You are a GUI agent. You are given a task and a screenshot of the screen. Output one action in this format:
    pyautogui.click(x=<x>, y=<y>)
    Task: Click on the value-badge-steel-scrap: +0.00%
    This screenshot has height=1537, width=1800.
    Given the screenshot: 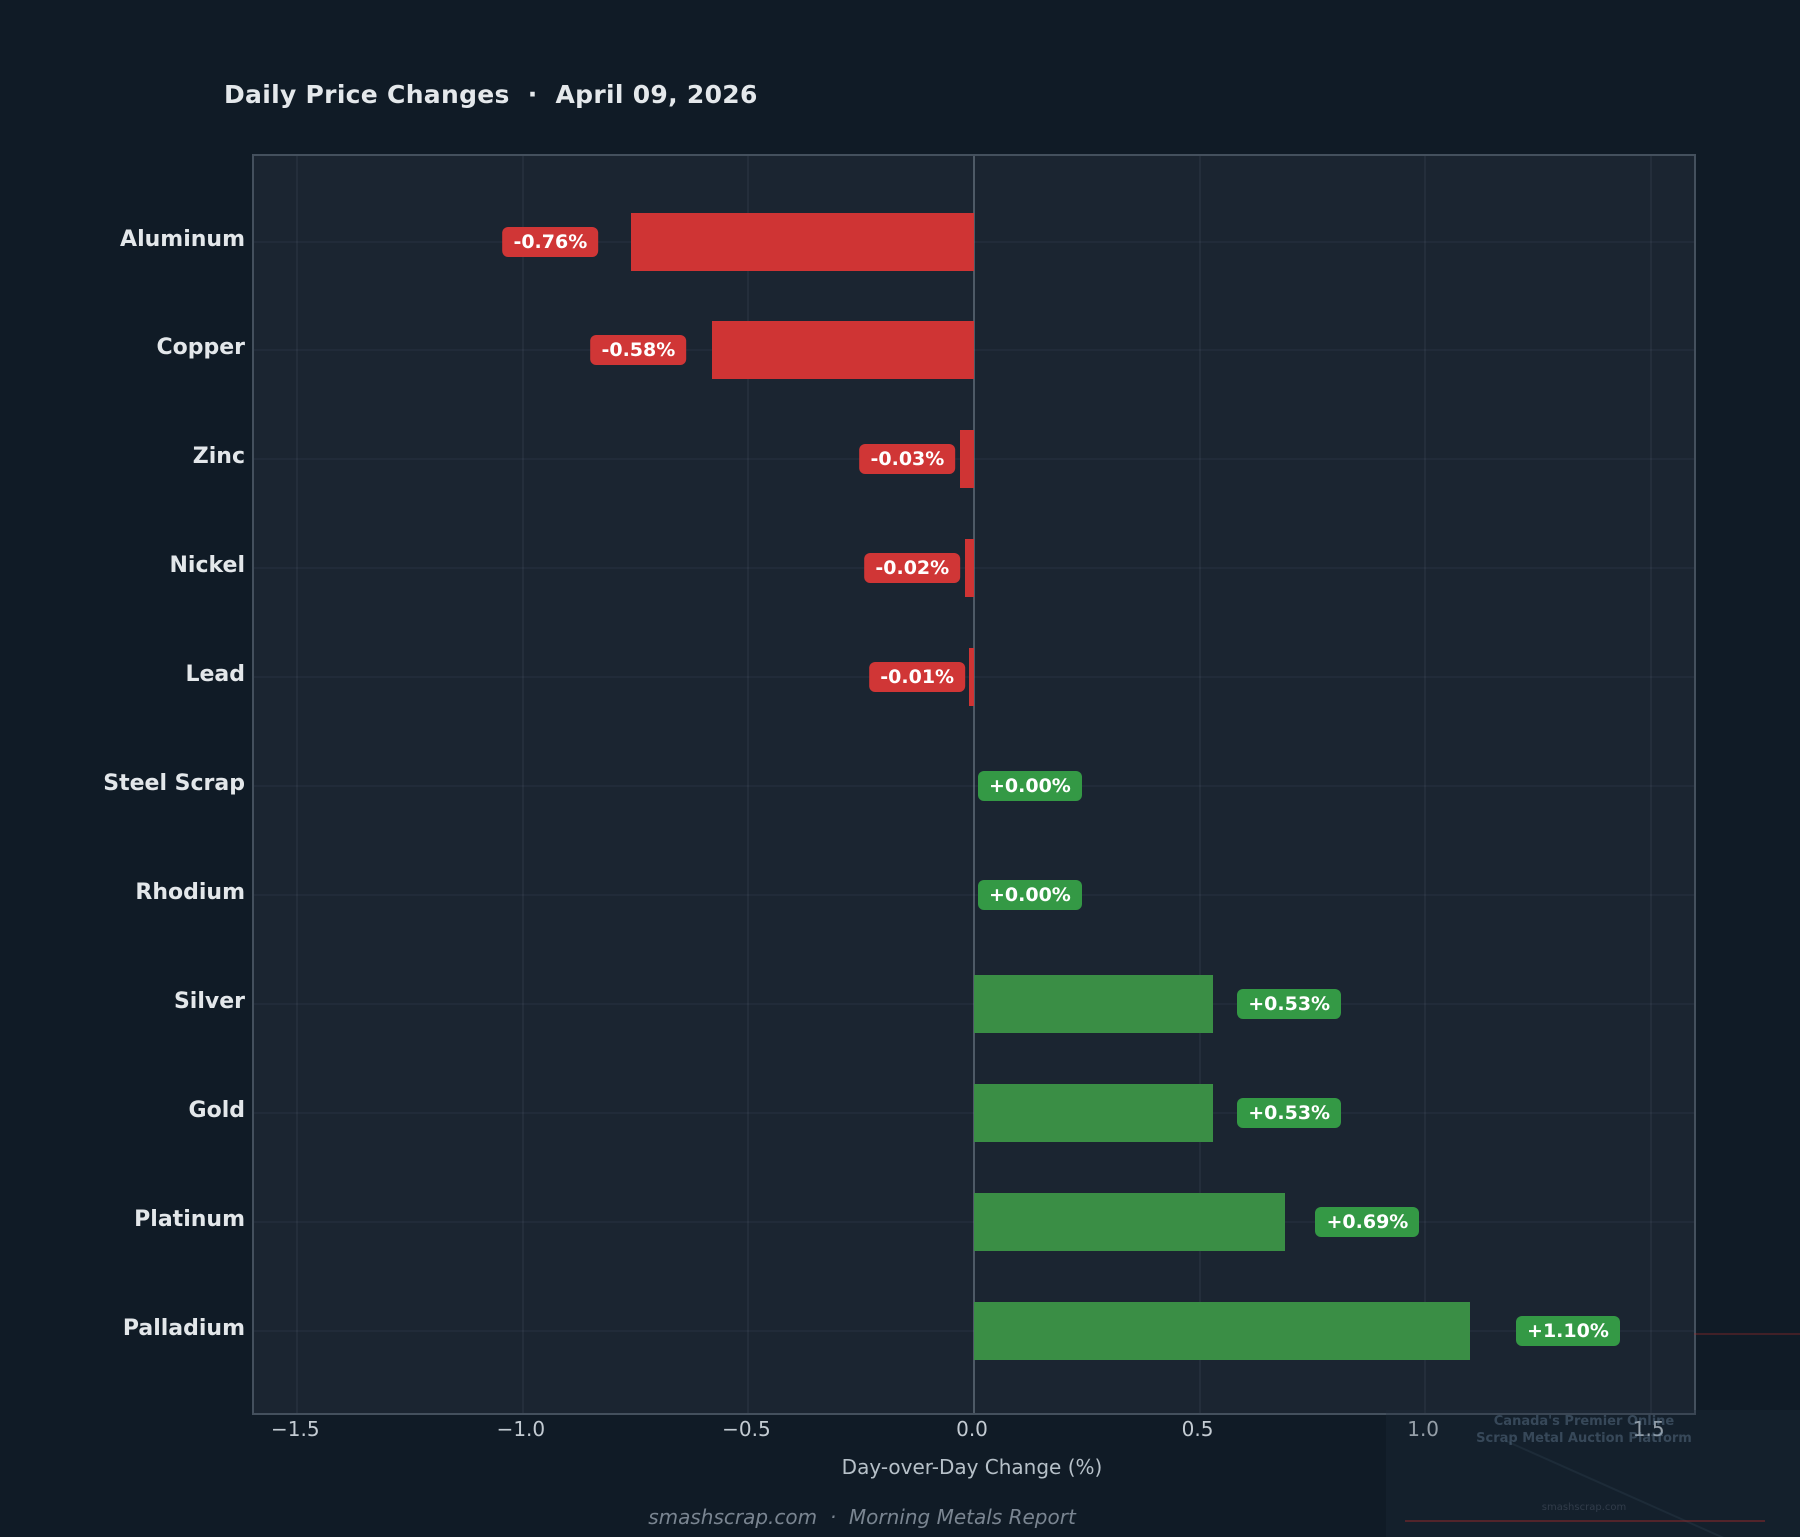 What is the action you would take?
    pyautogui.click(x=1030, y=786)
    